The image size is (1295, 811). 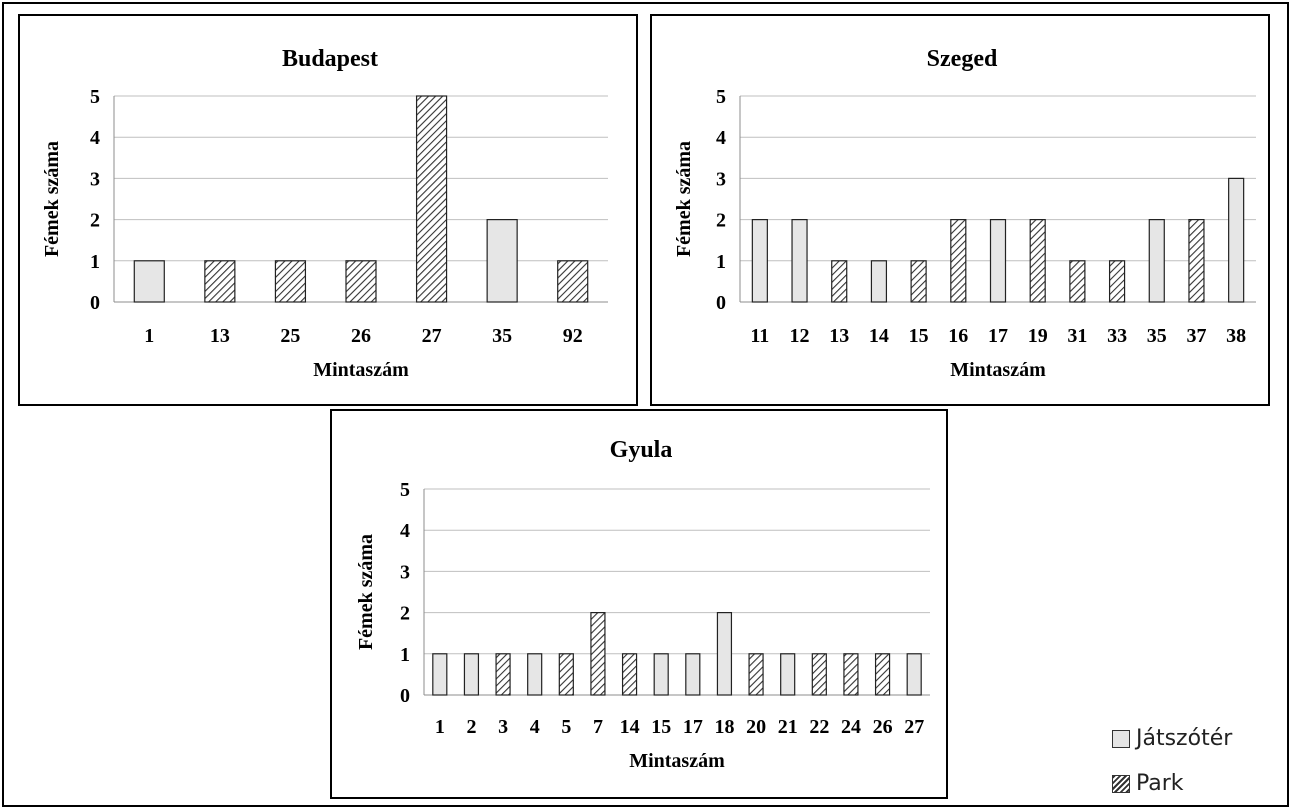 What do you see at coordinates (641, 450) in the screenshot?
I see `chart-title: Gyula` at bounding box center [641, 450].